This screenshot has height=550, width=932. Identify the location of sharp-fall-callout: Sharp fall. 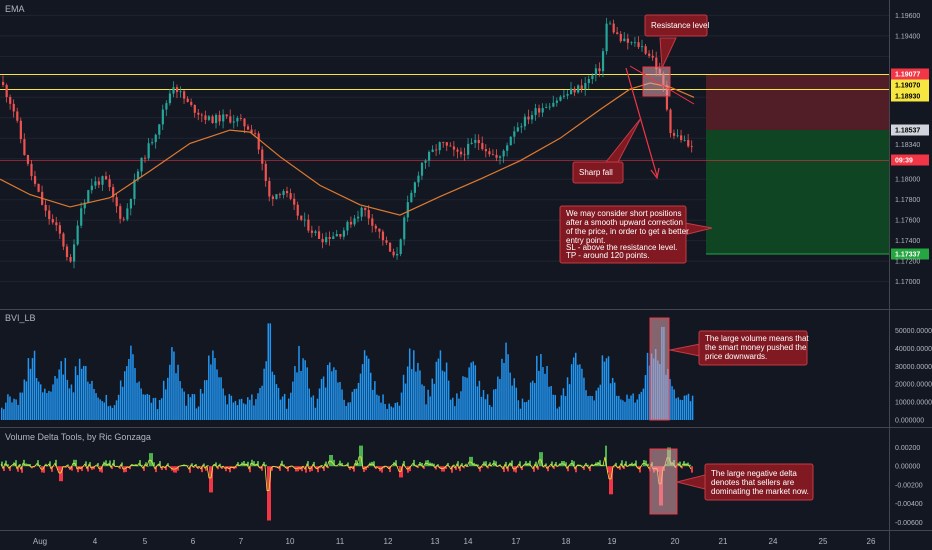
(607, 150).